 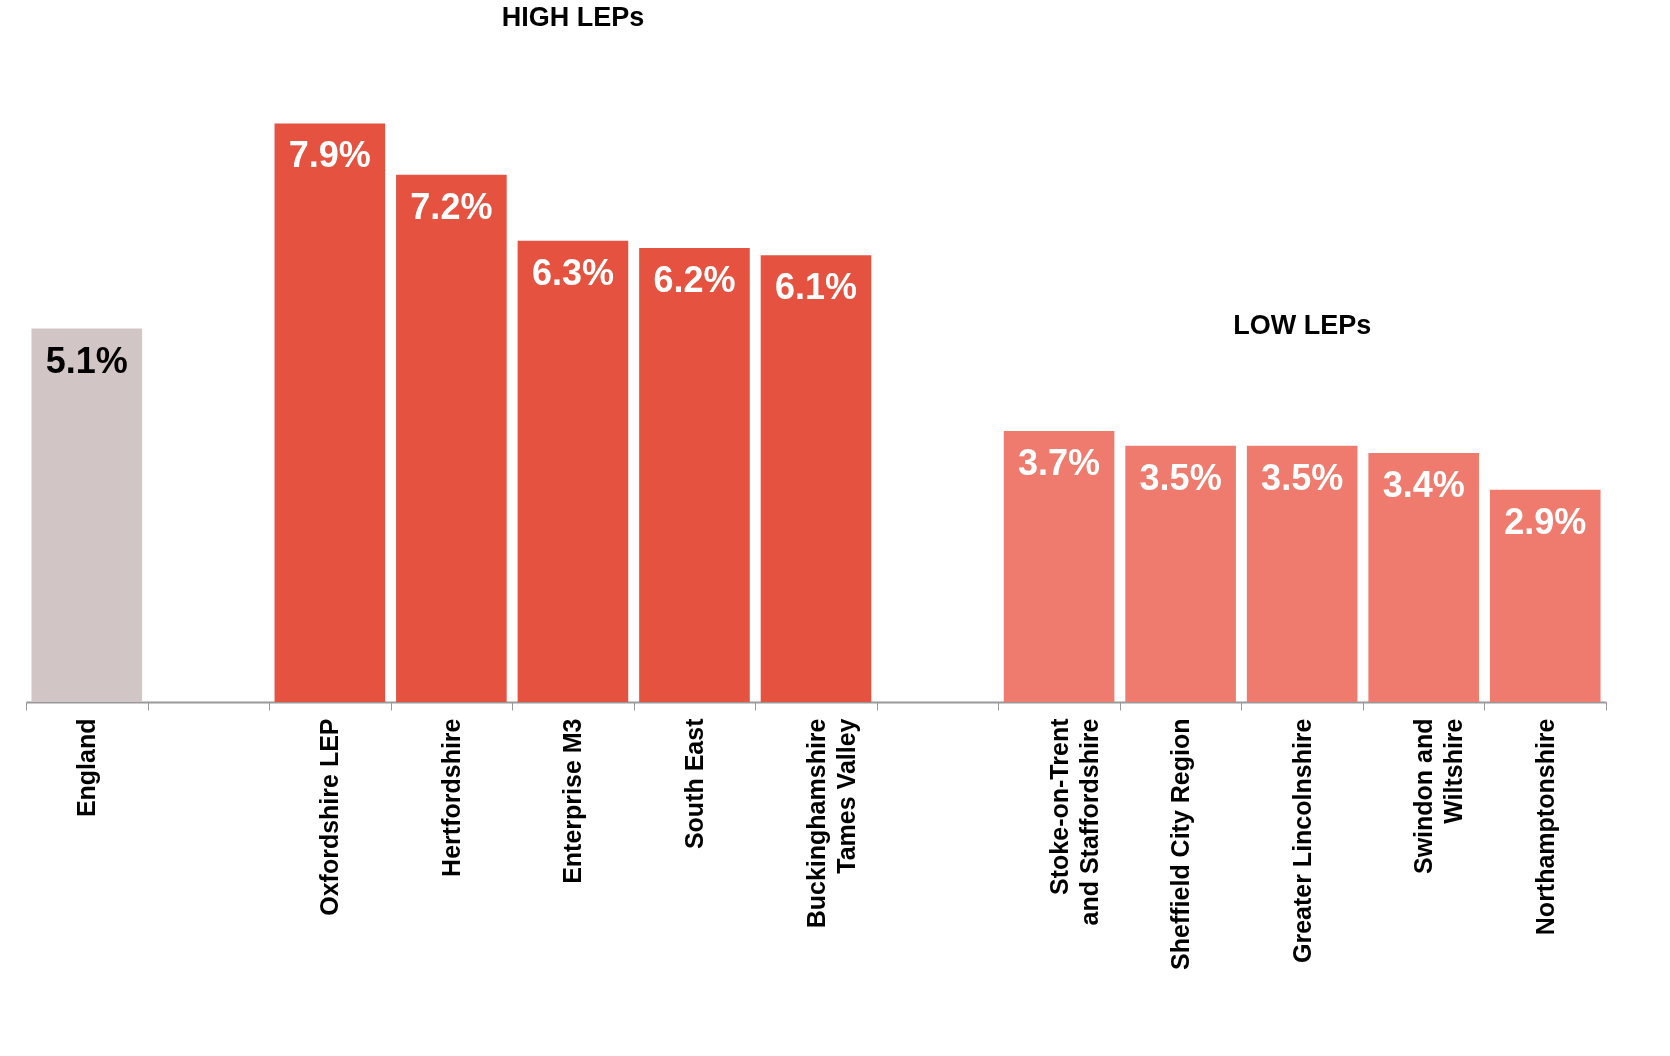 What do you see at coordinates (572, 272) in the screenshot?
I see `data-label: 6.3%` at bounding box center [572, 272].